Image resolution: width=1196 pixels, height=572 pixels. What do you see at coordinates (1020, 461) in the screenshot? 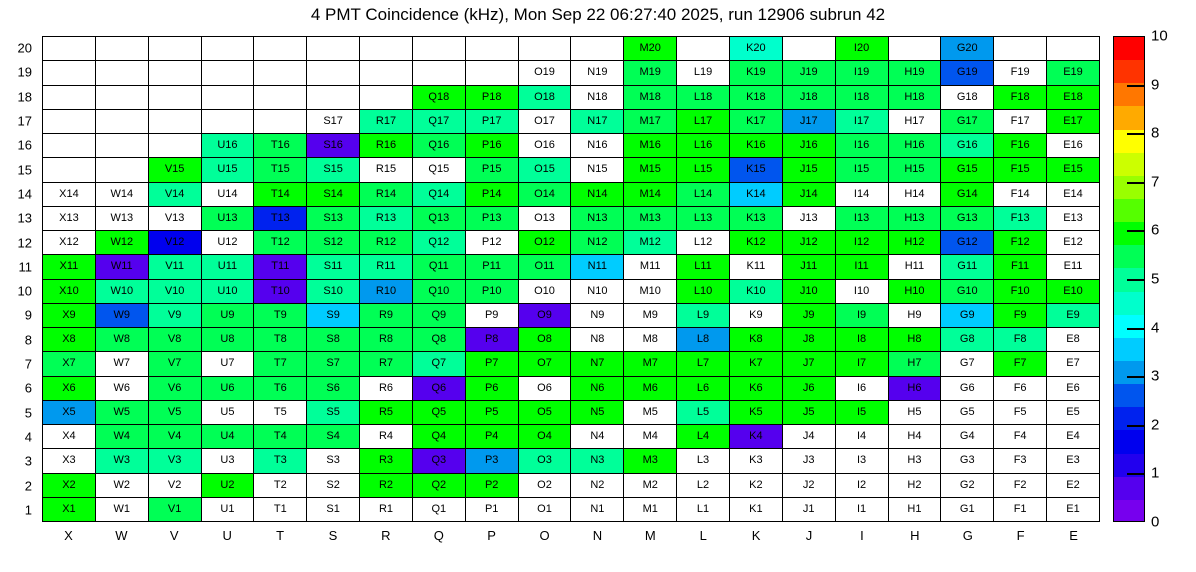
I see `heatmap-cell-f3: F3` at bounding box center [1020, 461].